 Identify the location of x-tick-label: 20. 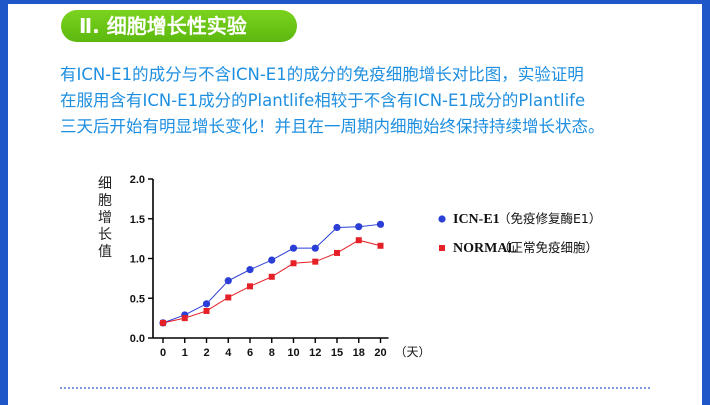
(380, 353).